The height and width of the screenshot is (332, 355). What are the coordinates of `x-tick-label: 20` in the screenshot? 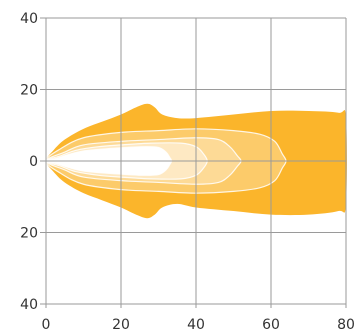 It's located at (121, 324).